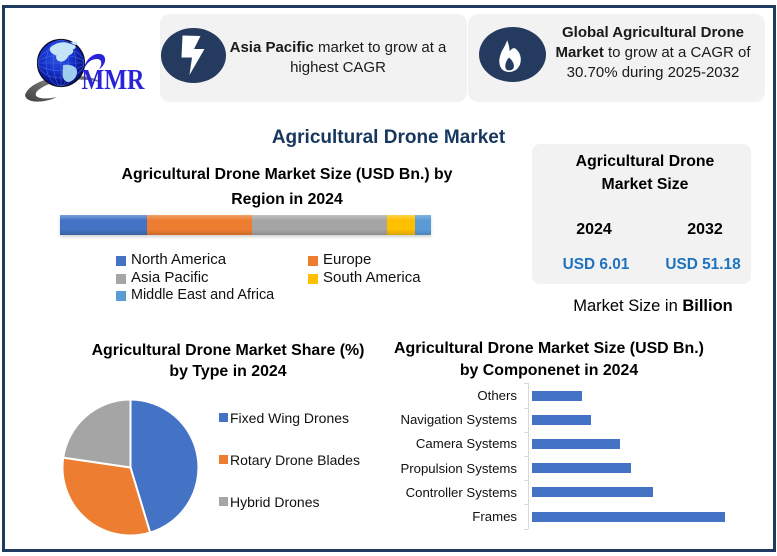 This screenshot has width=777, height=556. What do you see at coordinates (114, 79) in the screenshot?
I see `svg-text: MMR` at bounding box center [114, 79].